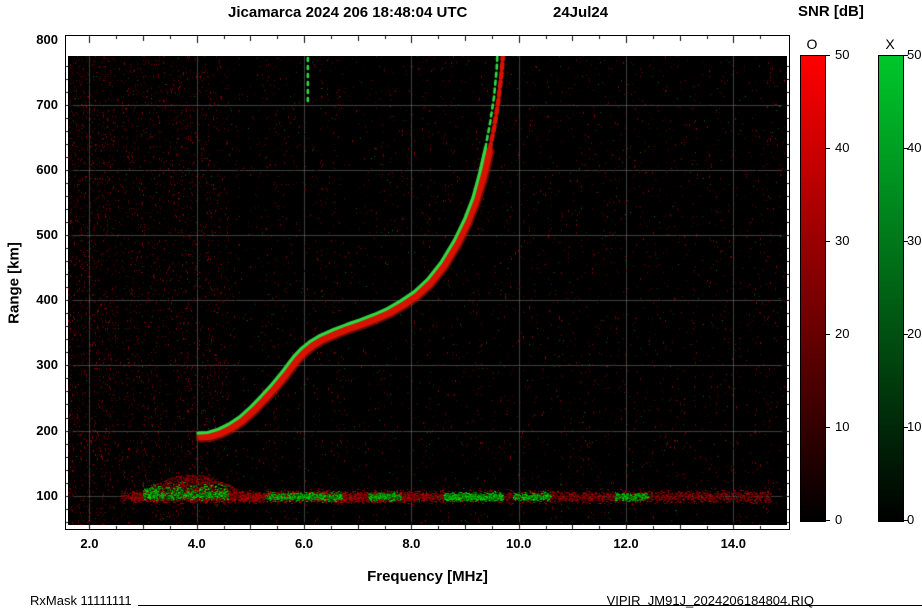 This screenshot has height=614, width=922. I want to click on x-tick-label: 6.0, so click(304, 543).